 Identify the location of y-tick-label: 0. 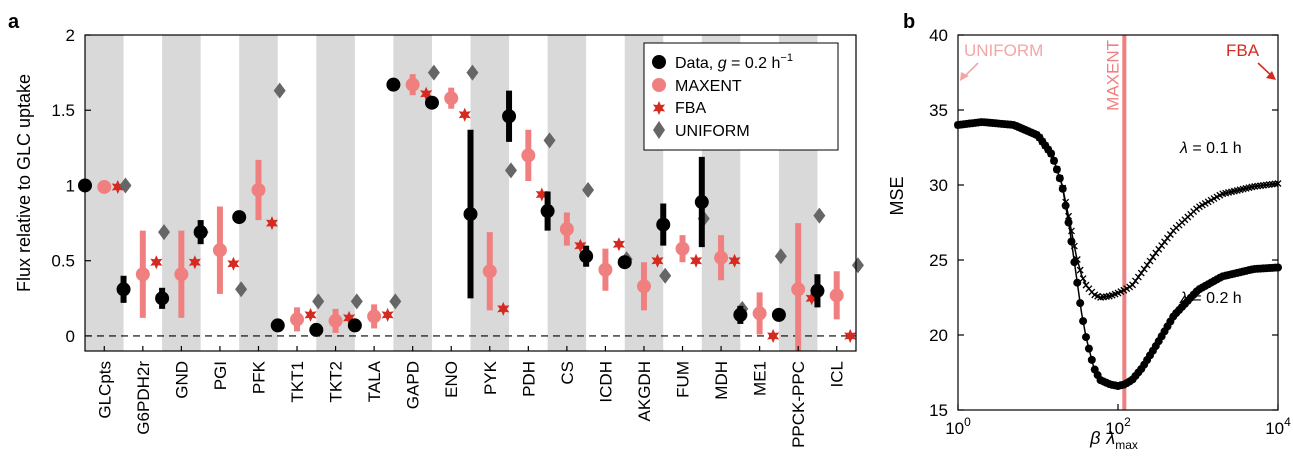
(70, 336).